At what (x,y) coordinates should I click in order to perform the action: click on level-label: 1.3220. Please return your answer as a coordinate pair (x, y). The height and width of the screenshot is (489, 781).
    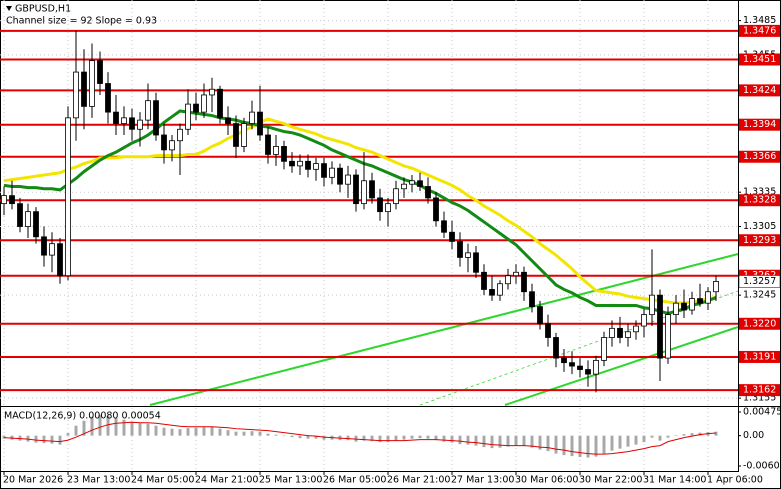
    Looking at the image, I should click on (759, 323).